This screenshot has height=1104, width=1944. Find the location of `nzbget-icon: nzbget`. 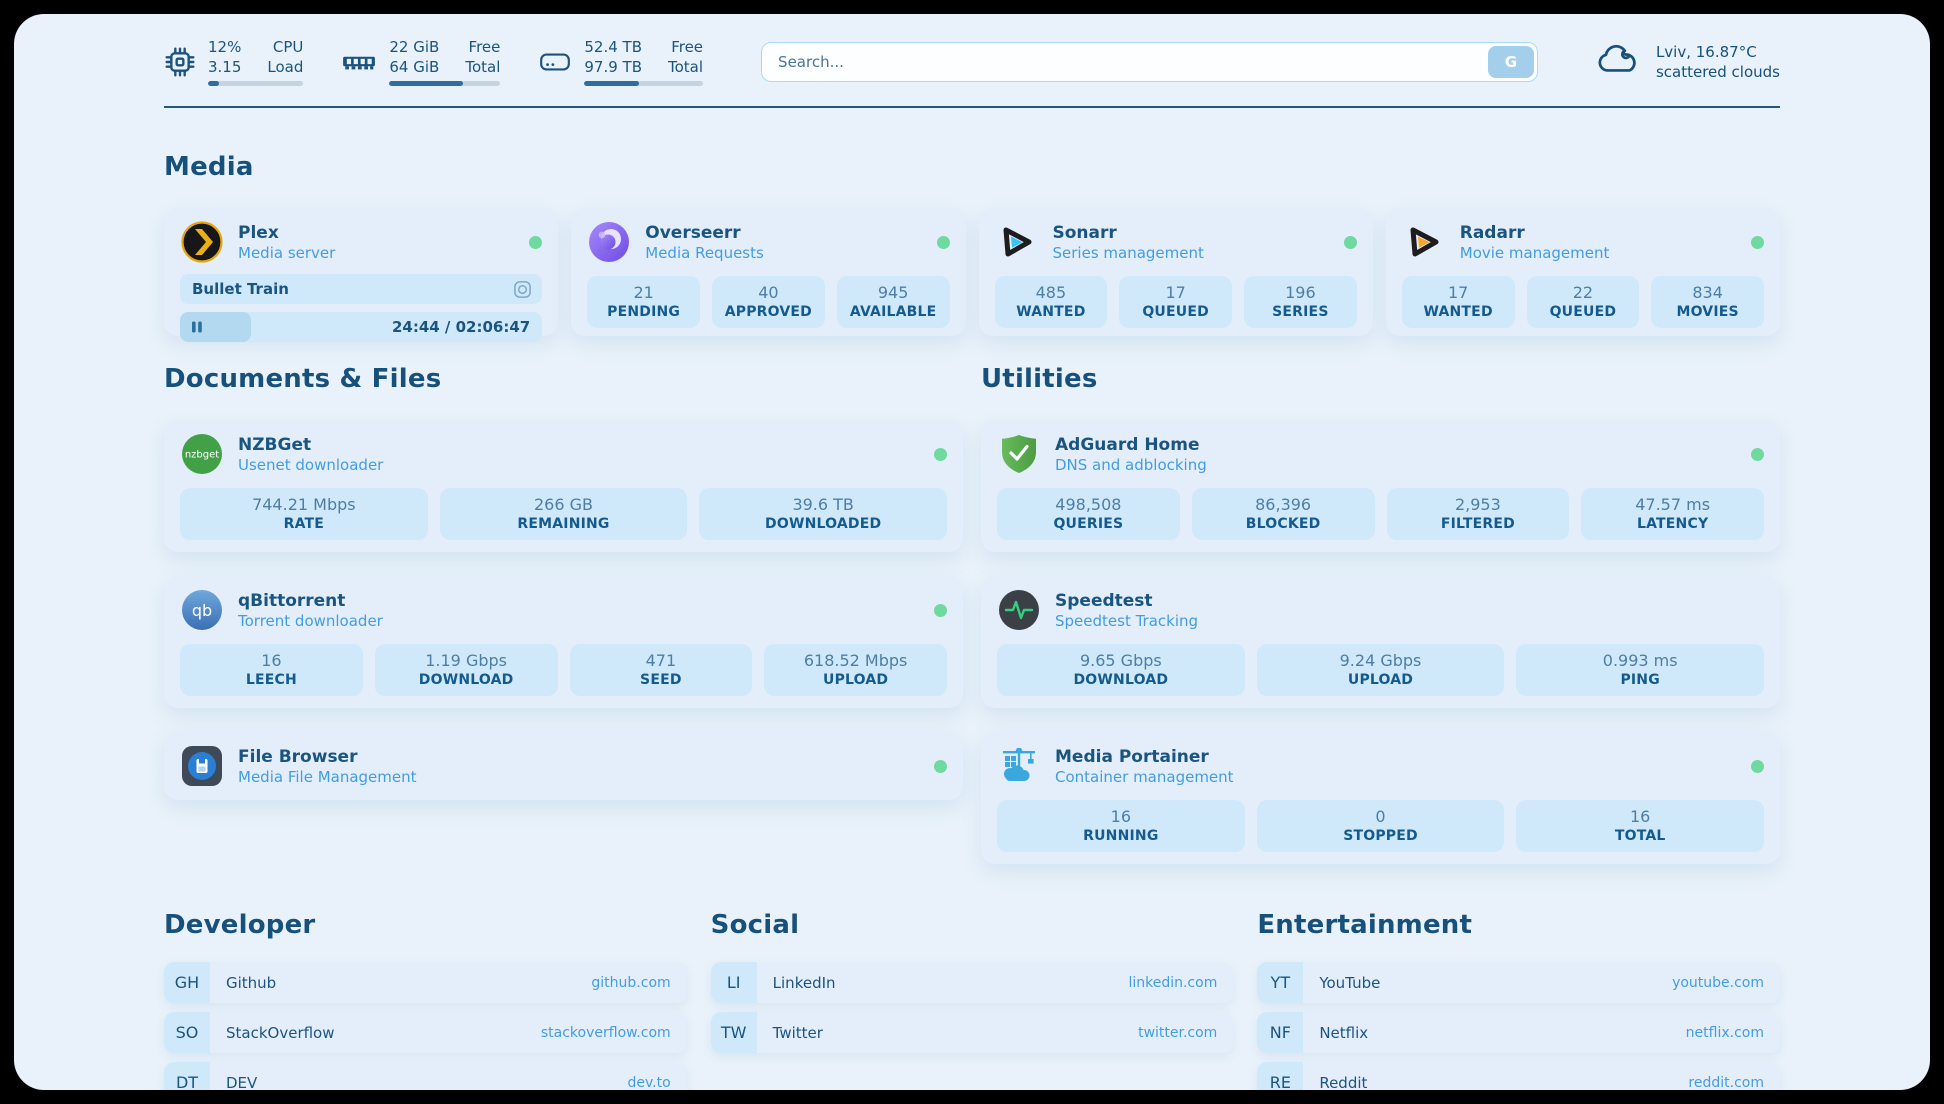

nzbget-icon: nzbget is located at coordinates (202, 454).